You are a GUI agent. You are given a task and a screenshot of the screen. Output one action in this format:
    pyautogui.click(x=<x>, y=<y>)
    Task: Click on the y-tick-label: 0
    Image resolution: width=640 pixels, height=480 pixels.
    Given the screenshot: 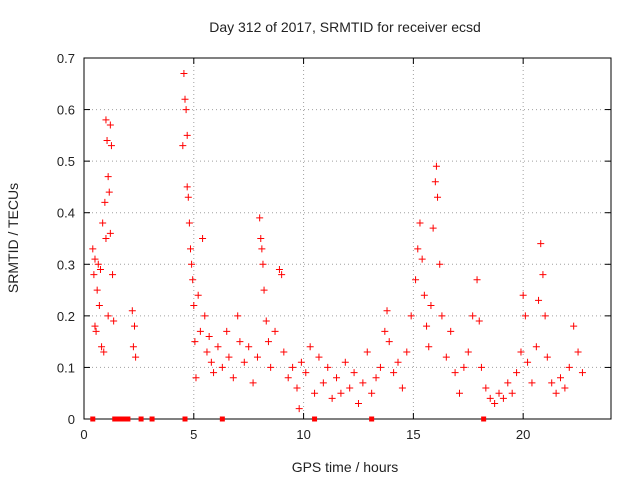 What is the action you would take?
    pyautogui.click(x=71, y=419)
    